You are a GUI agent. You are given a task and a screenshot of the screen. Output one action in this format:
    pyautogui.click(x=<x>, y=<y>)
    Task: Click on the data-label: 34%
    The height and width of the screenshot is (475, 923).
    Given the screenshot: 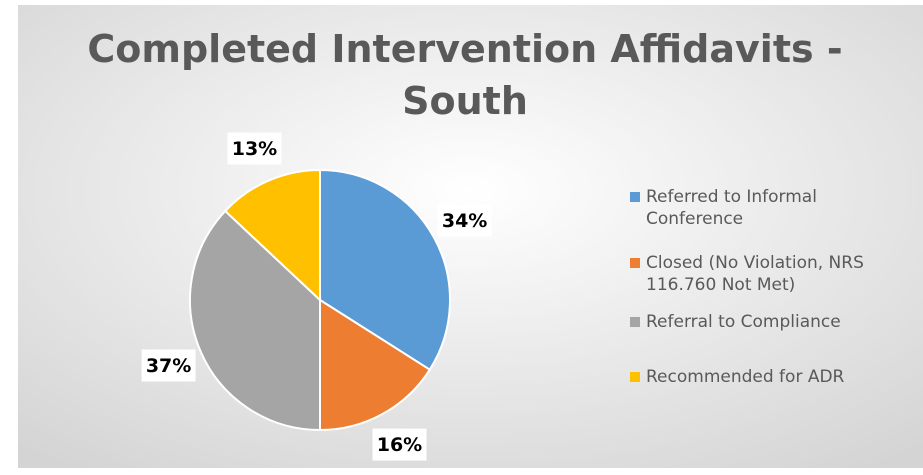 What is the action you would take?
    pyautogui.click(x=464, y=221)
    